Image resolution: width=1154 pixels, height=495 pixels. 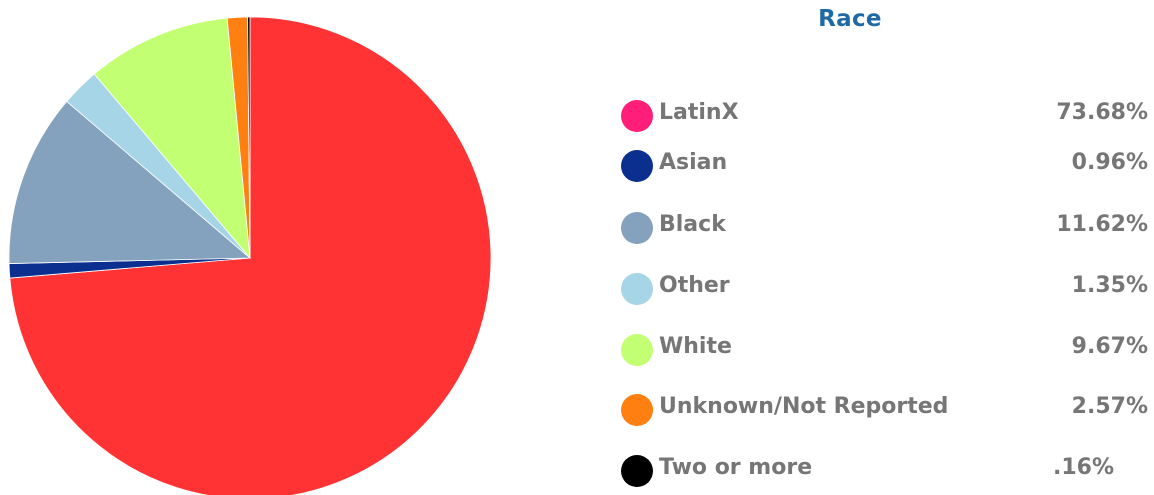 I want to click on legend-item-white: White 9.67%, so click(x=886, y=350).